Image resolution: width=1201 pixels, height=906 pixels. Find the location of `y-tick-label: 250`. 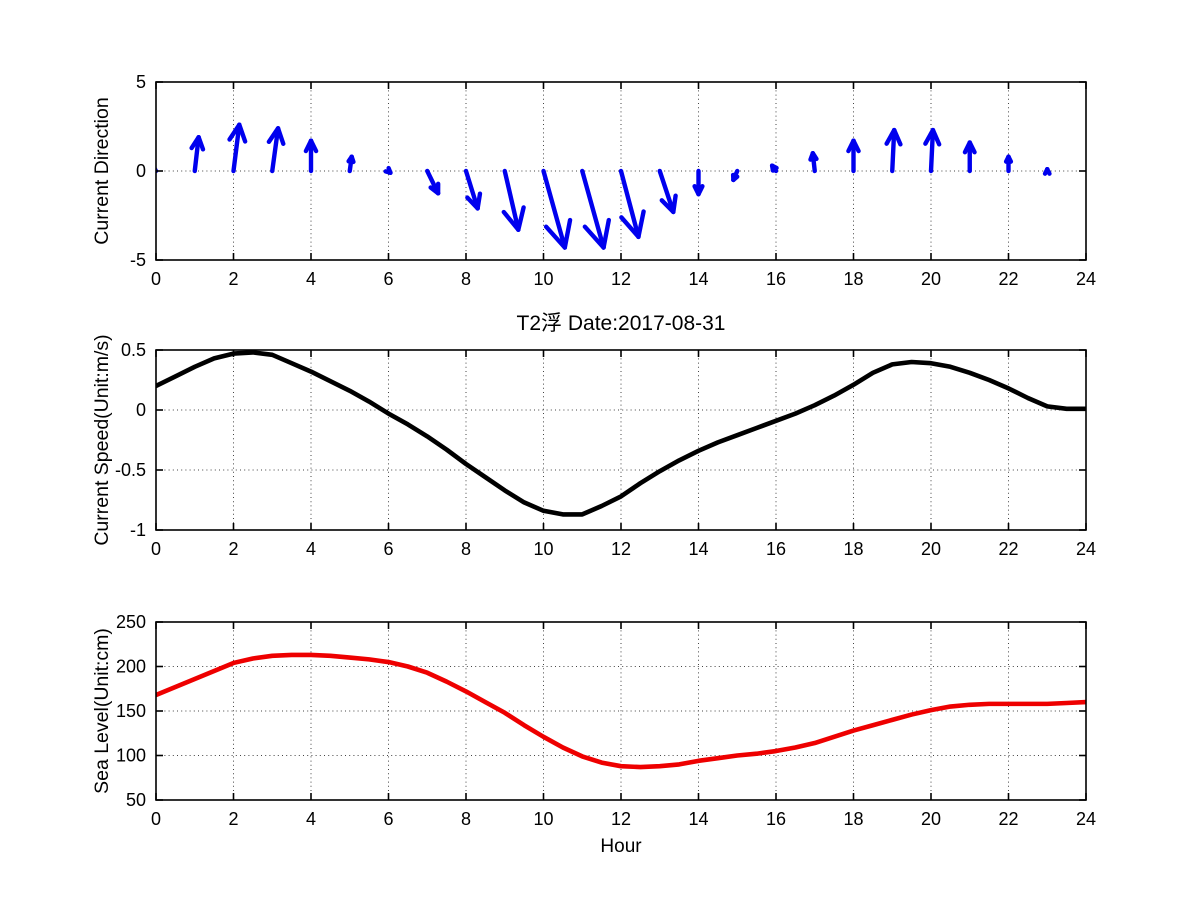

y-tick-label: 250 is located at coordinates (131, 622).